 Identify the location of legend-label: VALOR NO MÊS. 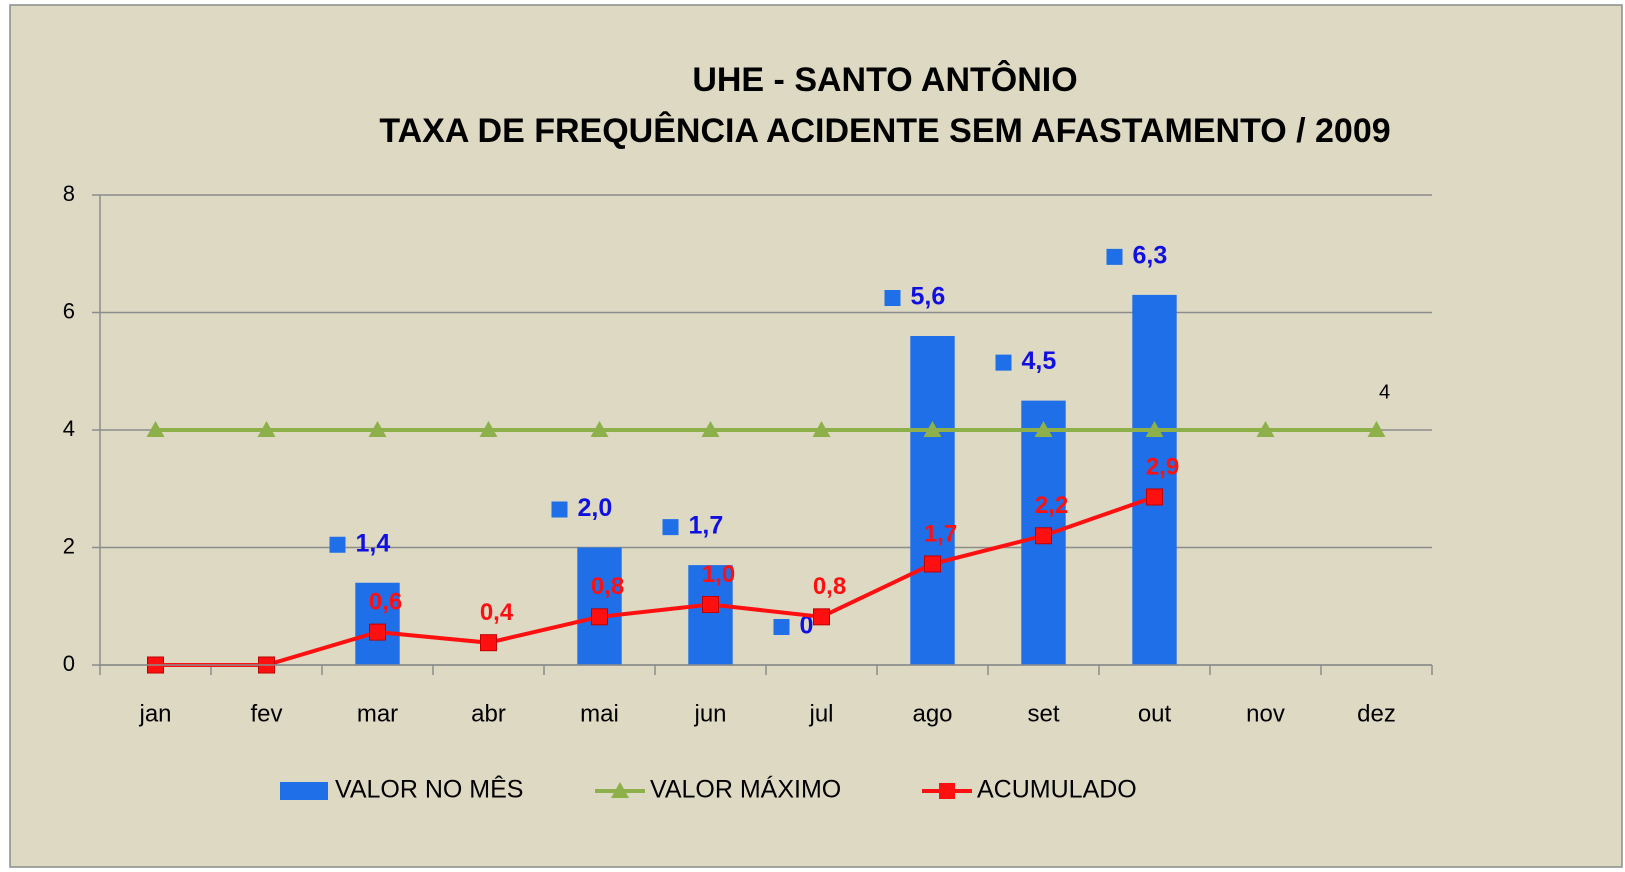
(429, 789).